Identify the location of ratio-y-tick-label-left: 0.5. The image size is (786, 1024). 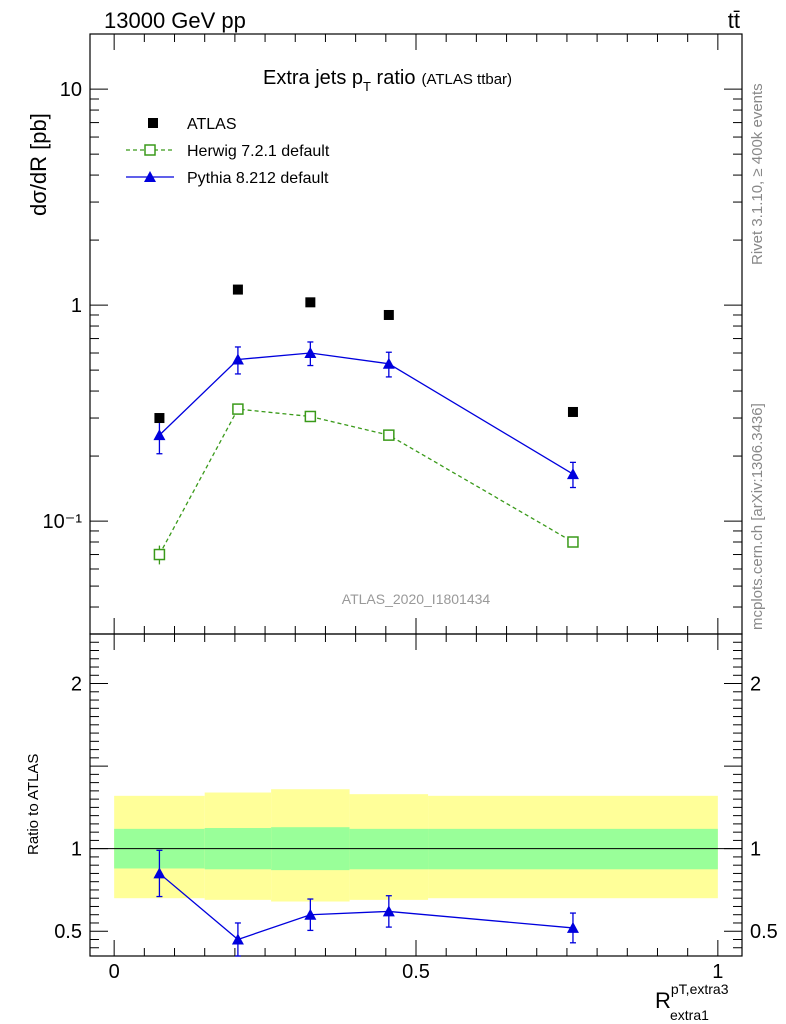
(68, 932).